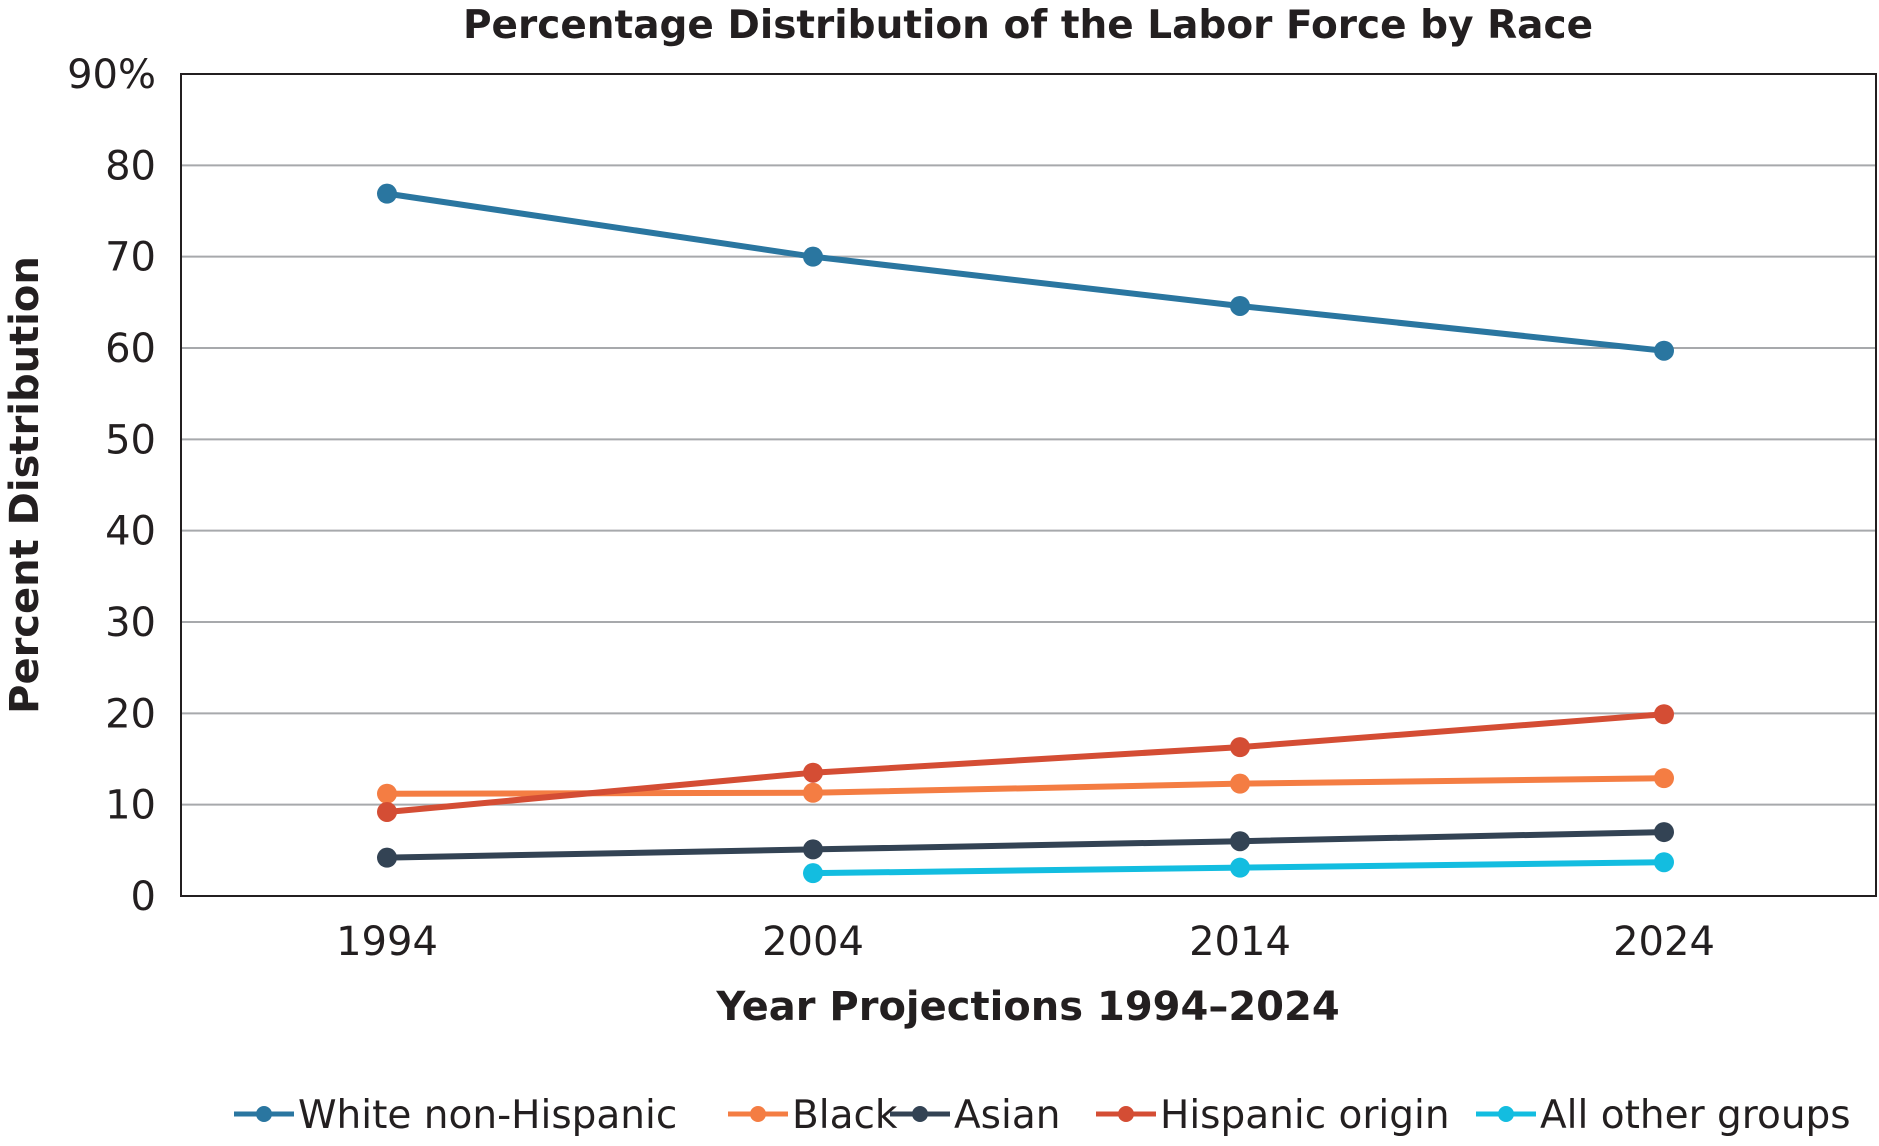 This screenshot has height=1146, width=1879. I want to click on legend-item: Hispanic origin, so click(1273, 1115).